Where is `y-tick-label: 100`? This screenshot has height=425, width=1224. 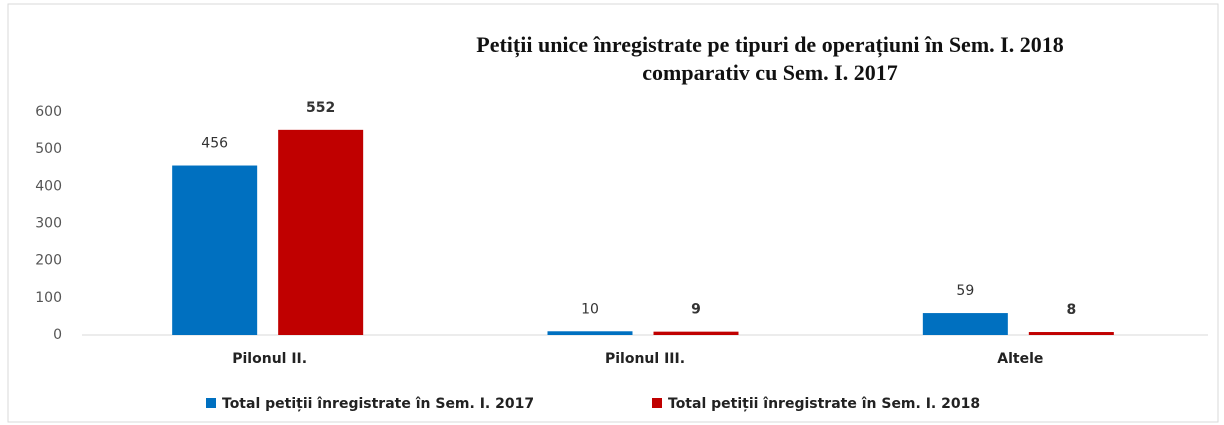
y-tick-label: 100 is located at coordinates (48, 298).